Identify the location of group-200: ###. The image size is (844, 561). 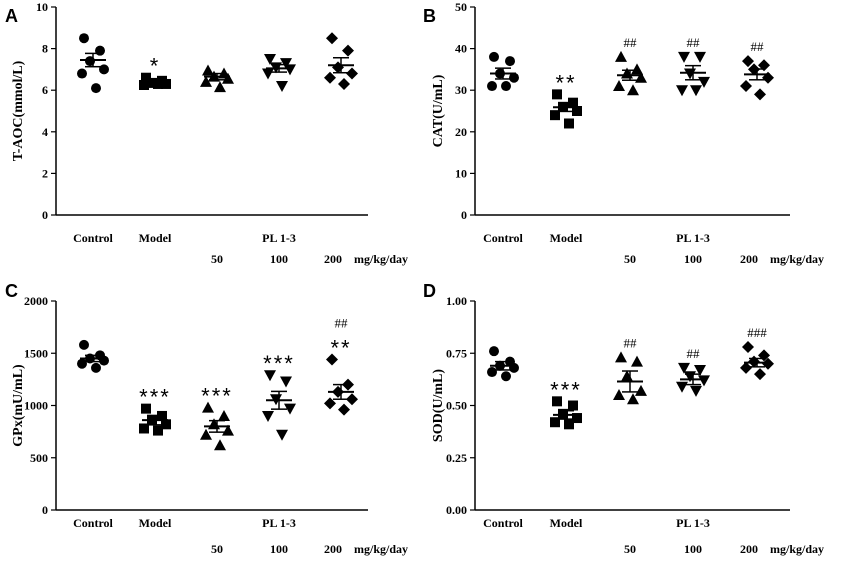
(757, 353).